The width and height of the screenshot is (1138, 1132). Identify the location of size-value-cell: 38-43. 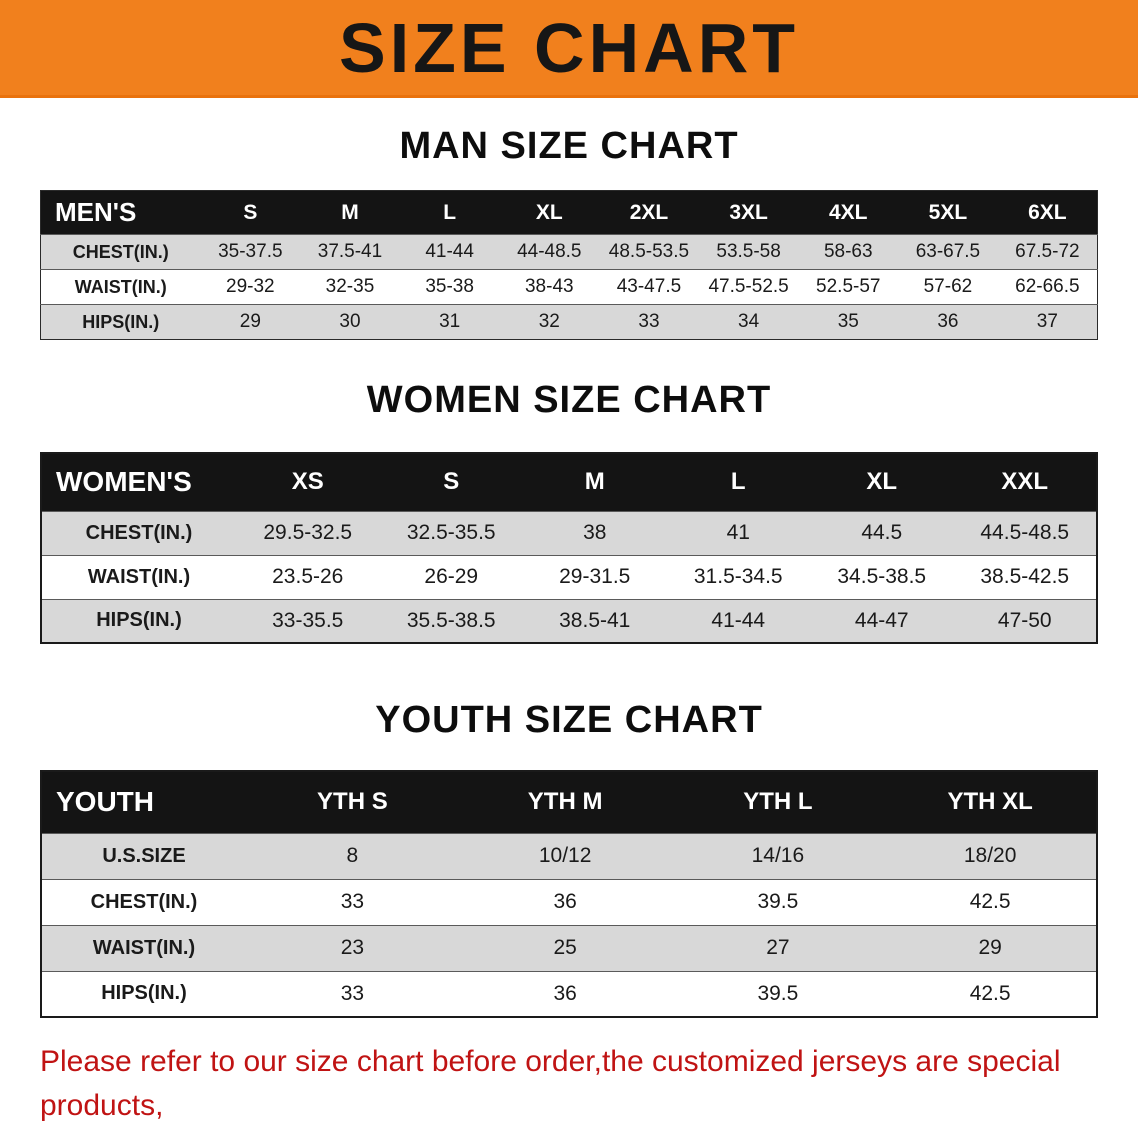
(549, 287).